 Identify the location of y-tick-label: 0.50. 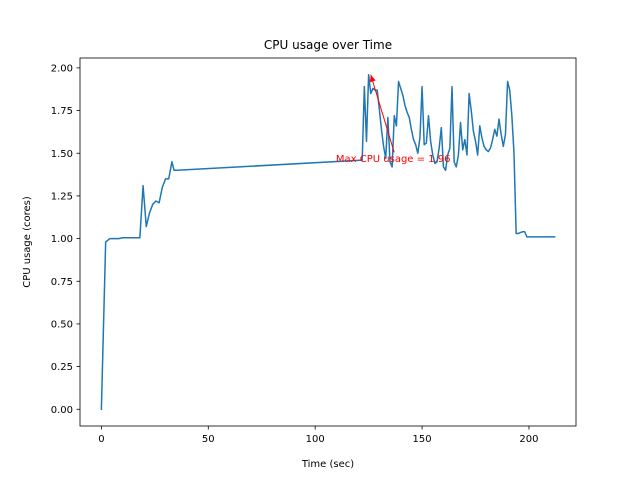
(62, 325).